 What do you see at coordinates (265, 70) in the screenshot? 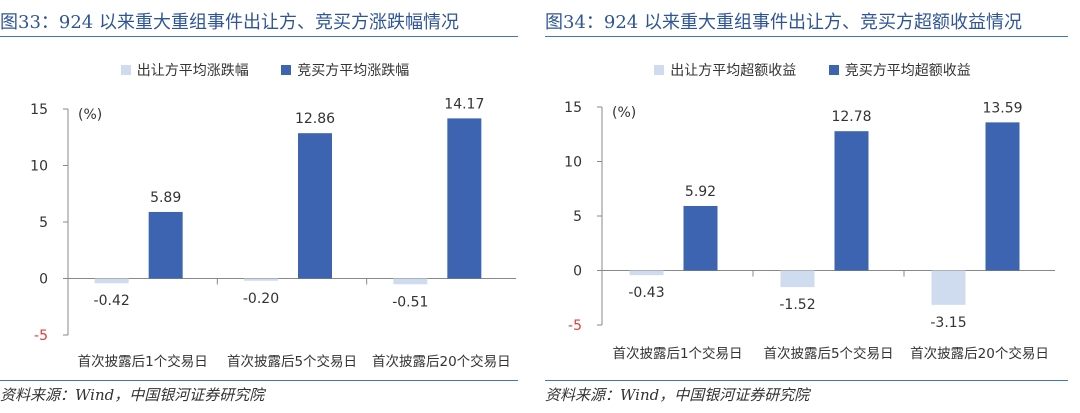
I see `figure-33-legend: 出让方平均涨跌幅 竞买方平均涨跌幅` at bounding box center [265, 70].